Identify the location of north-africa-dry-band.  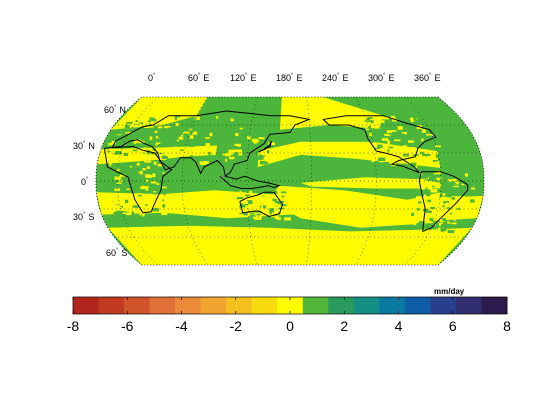
(157, 155).